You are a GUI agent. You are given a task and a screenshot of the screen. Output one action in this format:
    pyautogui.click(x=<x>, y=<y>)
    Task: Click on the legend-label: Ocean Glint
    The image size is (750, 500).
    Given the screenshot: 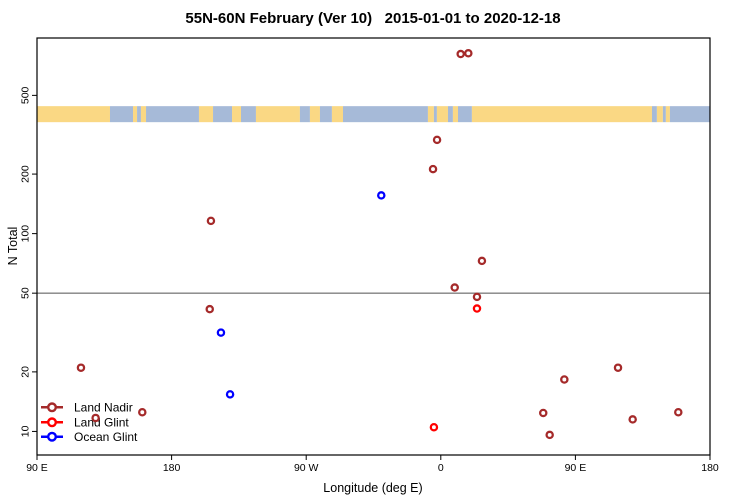 What is the action you would take?
    pyautogui.click(x=106, y=437)
    